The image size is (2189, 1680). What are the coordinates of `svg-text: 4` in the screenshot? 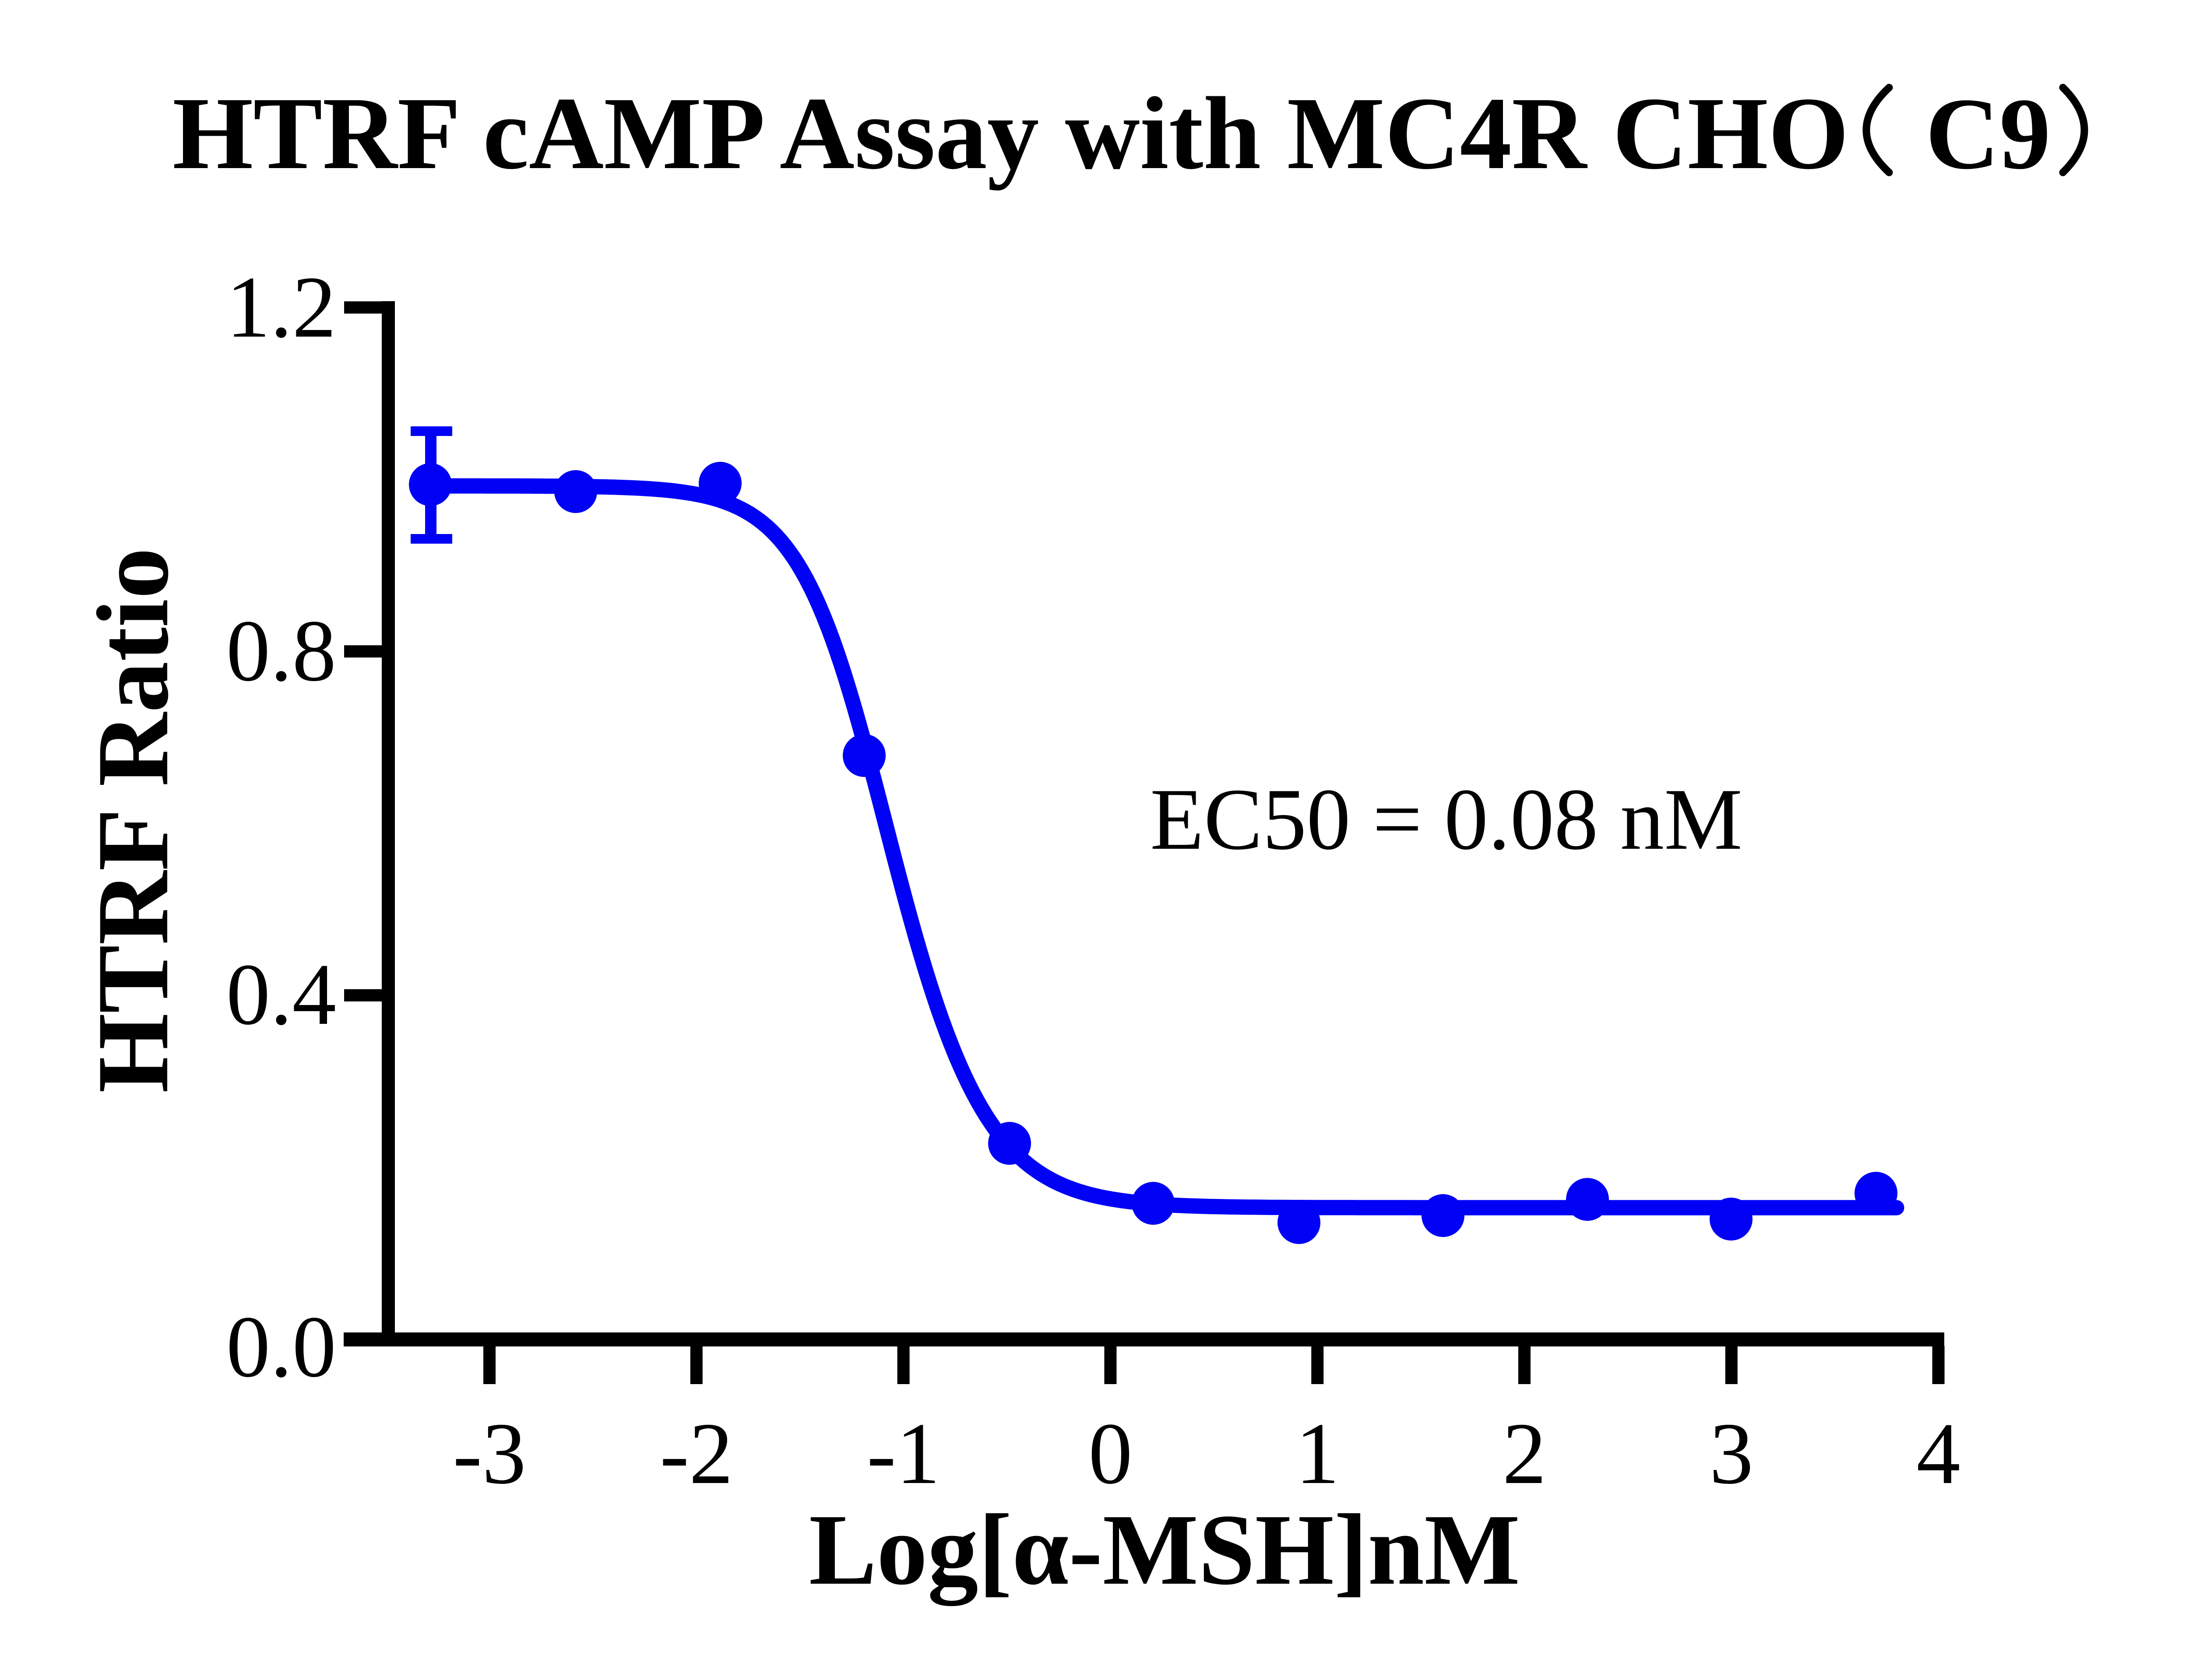 It's located at (1938, 1453).